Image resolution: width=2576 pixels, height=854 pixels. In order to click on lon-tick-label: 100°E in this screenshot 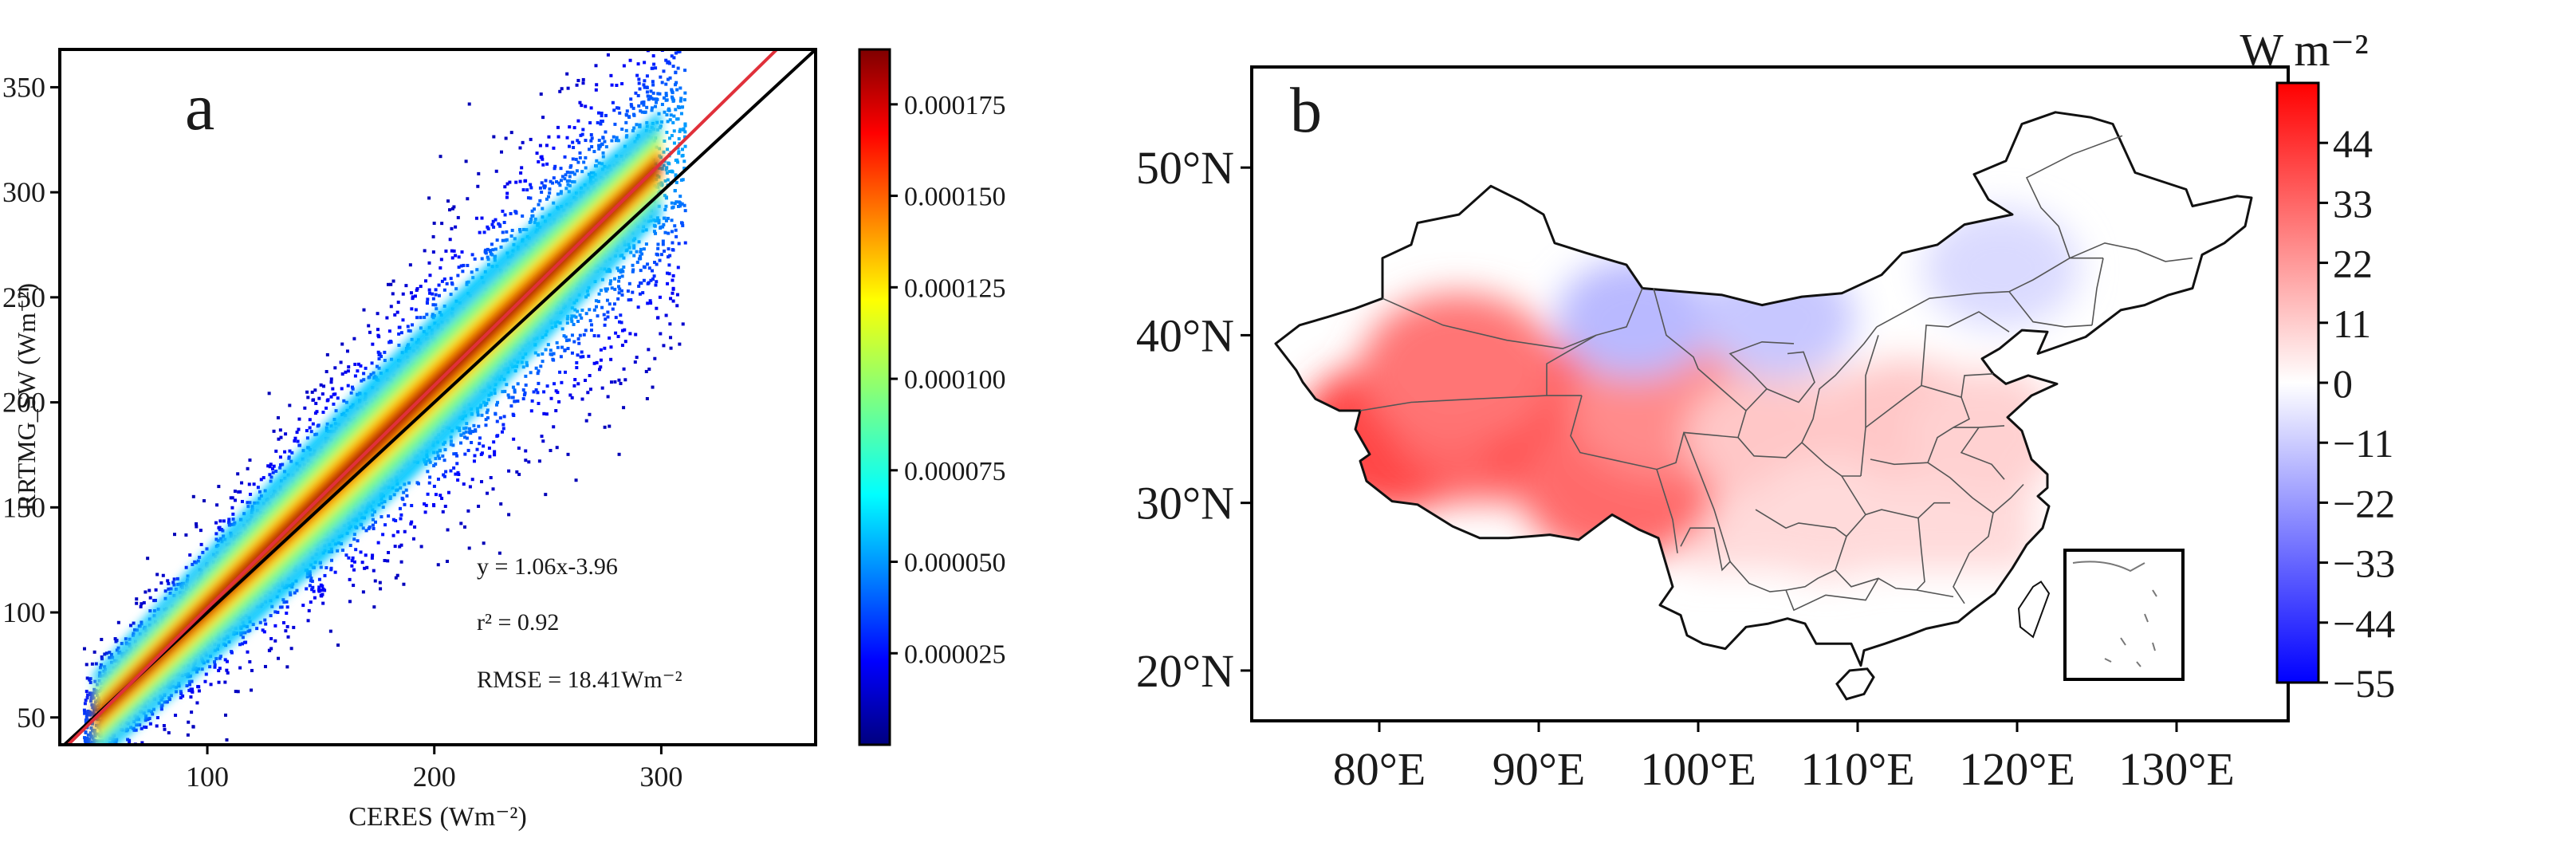, I will do `click(1698, 769)`.